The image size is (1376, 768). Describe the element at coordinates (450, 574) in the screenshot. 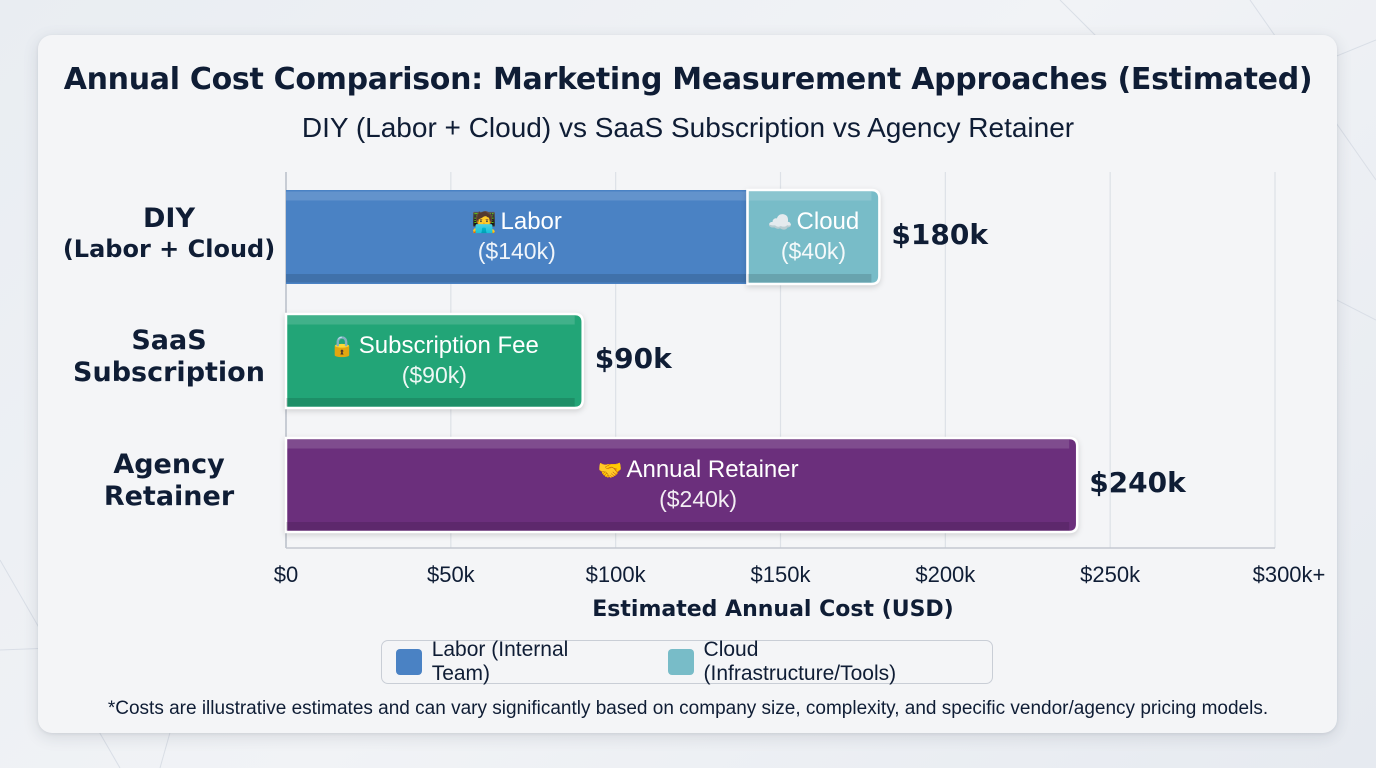

I see `x-tick-label: $50k` at that location.